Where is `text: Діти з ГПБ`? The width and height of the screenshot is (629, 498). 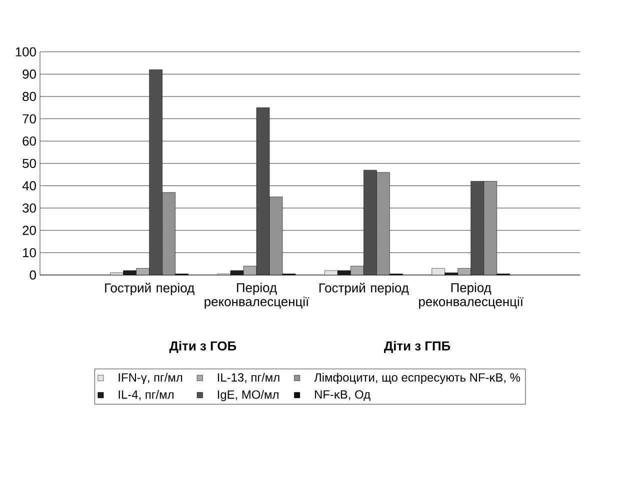 text: Діти з ГПБ is located at coordinates (417, 347).